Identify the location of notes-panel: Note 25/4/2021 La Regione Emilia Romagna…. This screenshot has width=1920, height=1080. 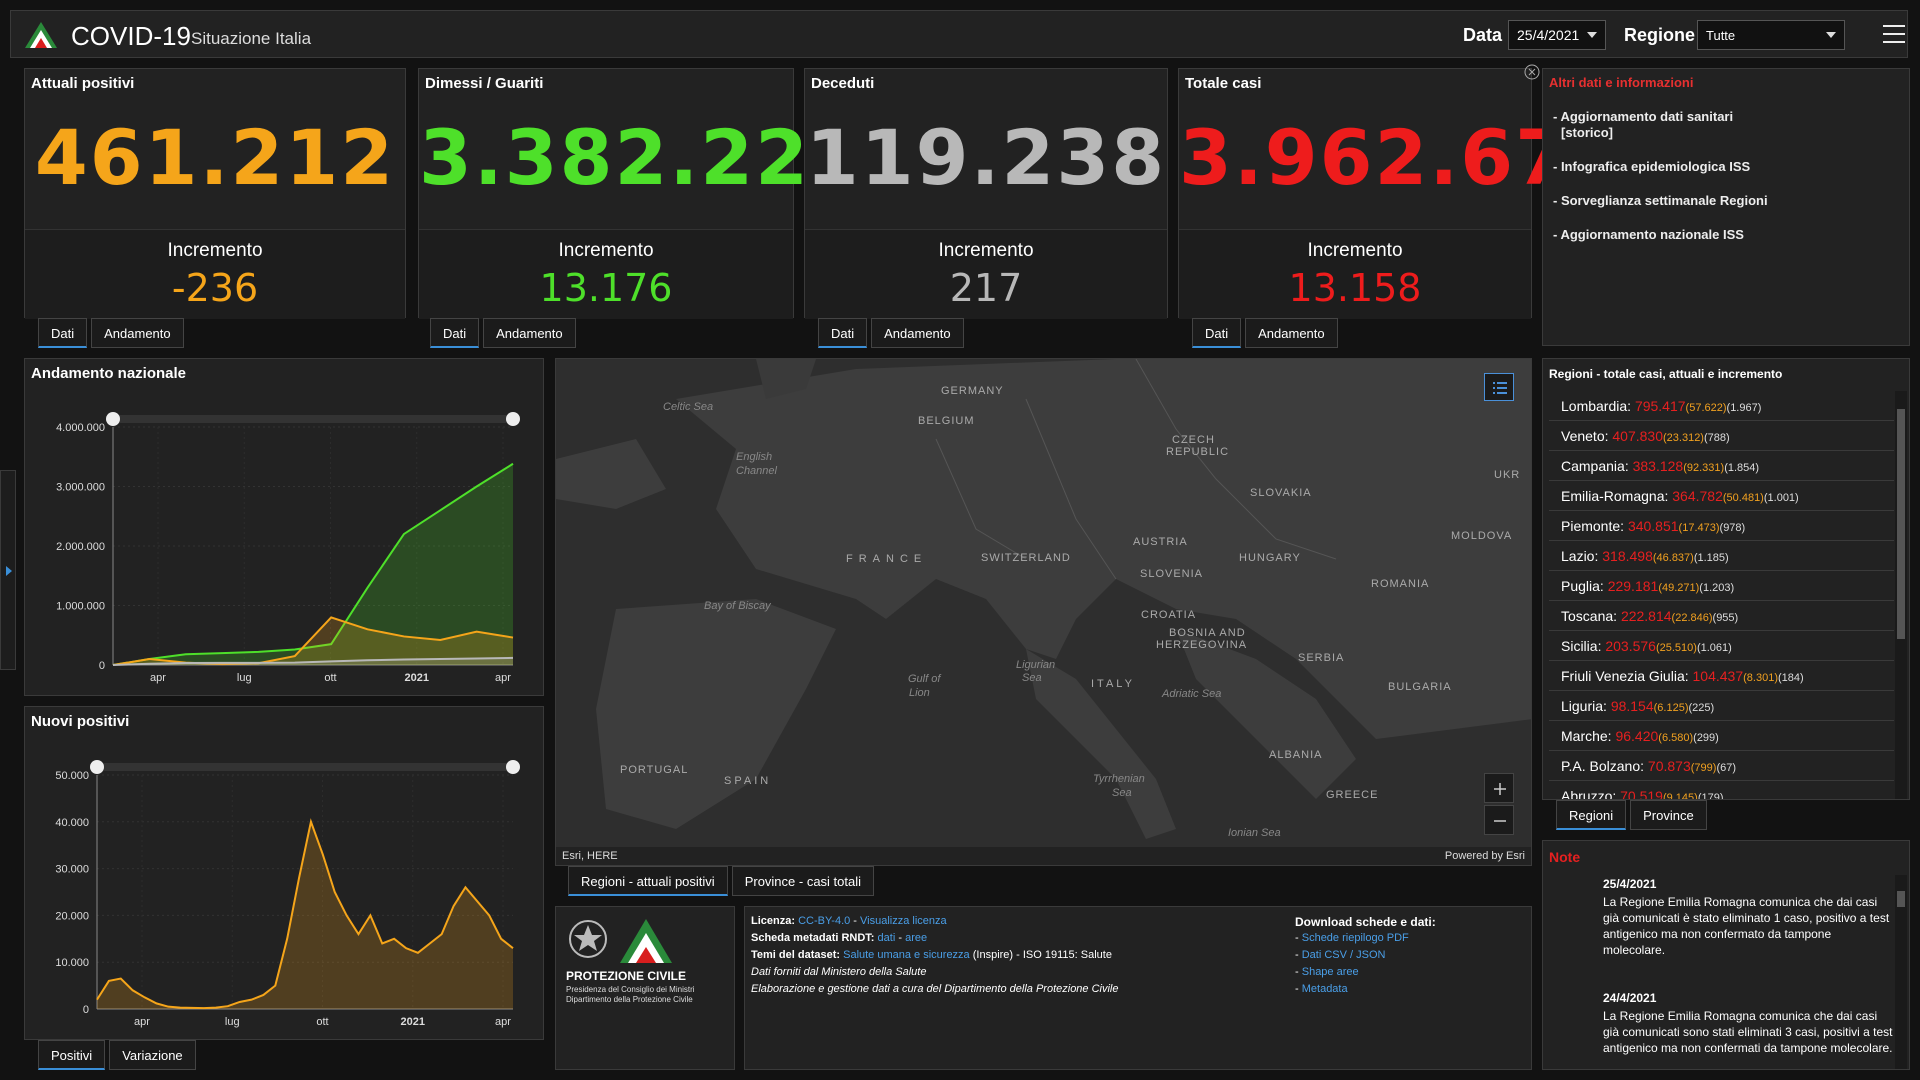
(1726, 955).